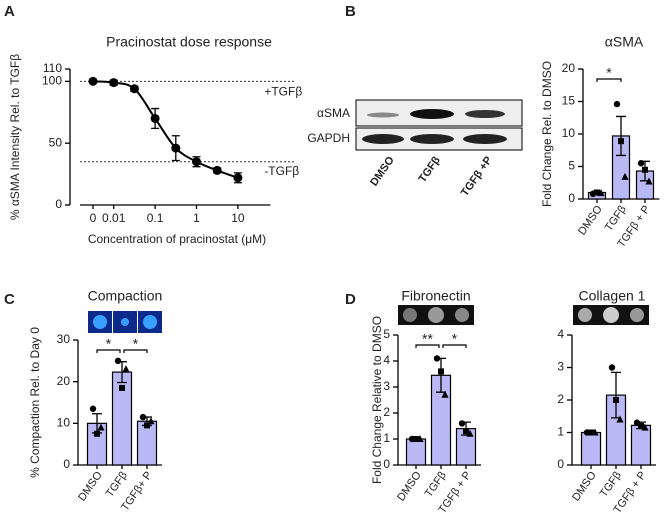 The height and width of the screenshot is (517, 671). Describe the element at coordinates (177, 239) in the screenshot. I see `x-axis-title: Concentration of pracinostat (μM)` at that location.